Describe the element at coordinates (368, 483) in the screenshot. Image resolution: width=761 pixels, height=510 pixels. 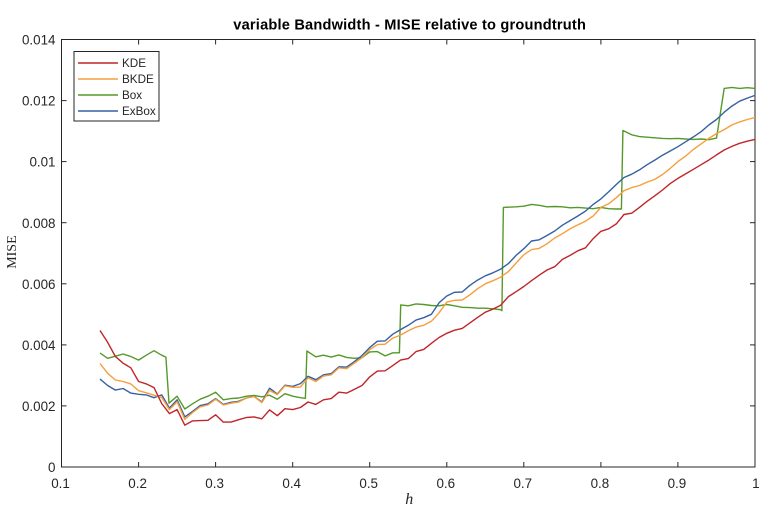
I see `svg-text: 0.5` at that location.